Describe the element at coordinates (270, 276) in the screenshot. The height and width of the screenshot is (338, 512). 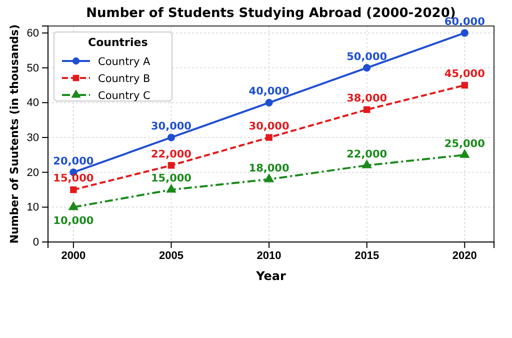
I see `x-axis-title: Year` at that location.